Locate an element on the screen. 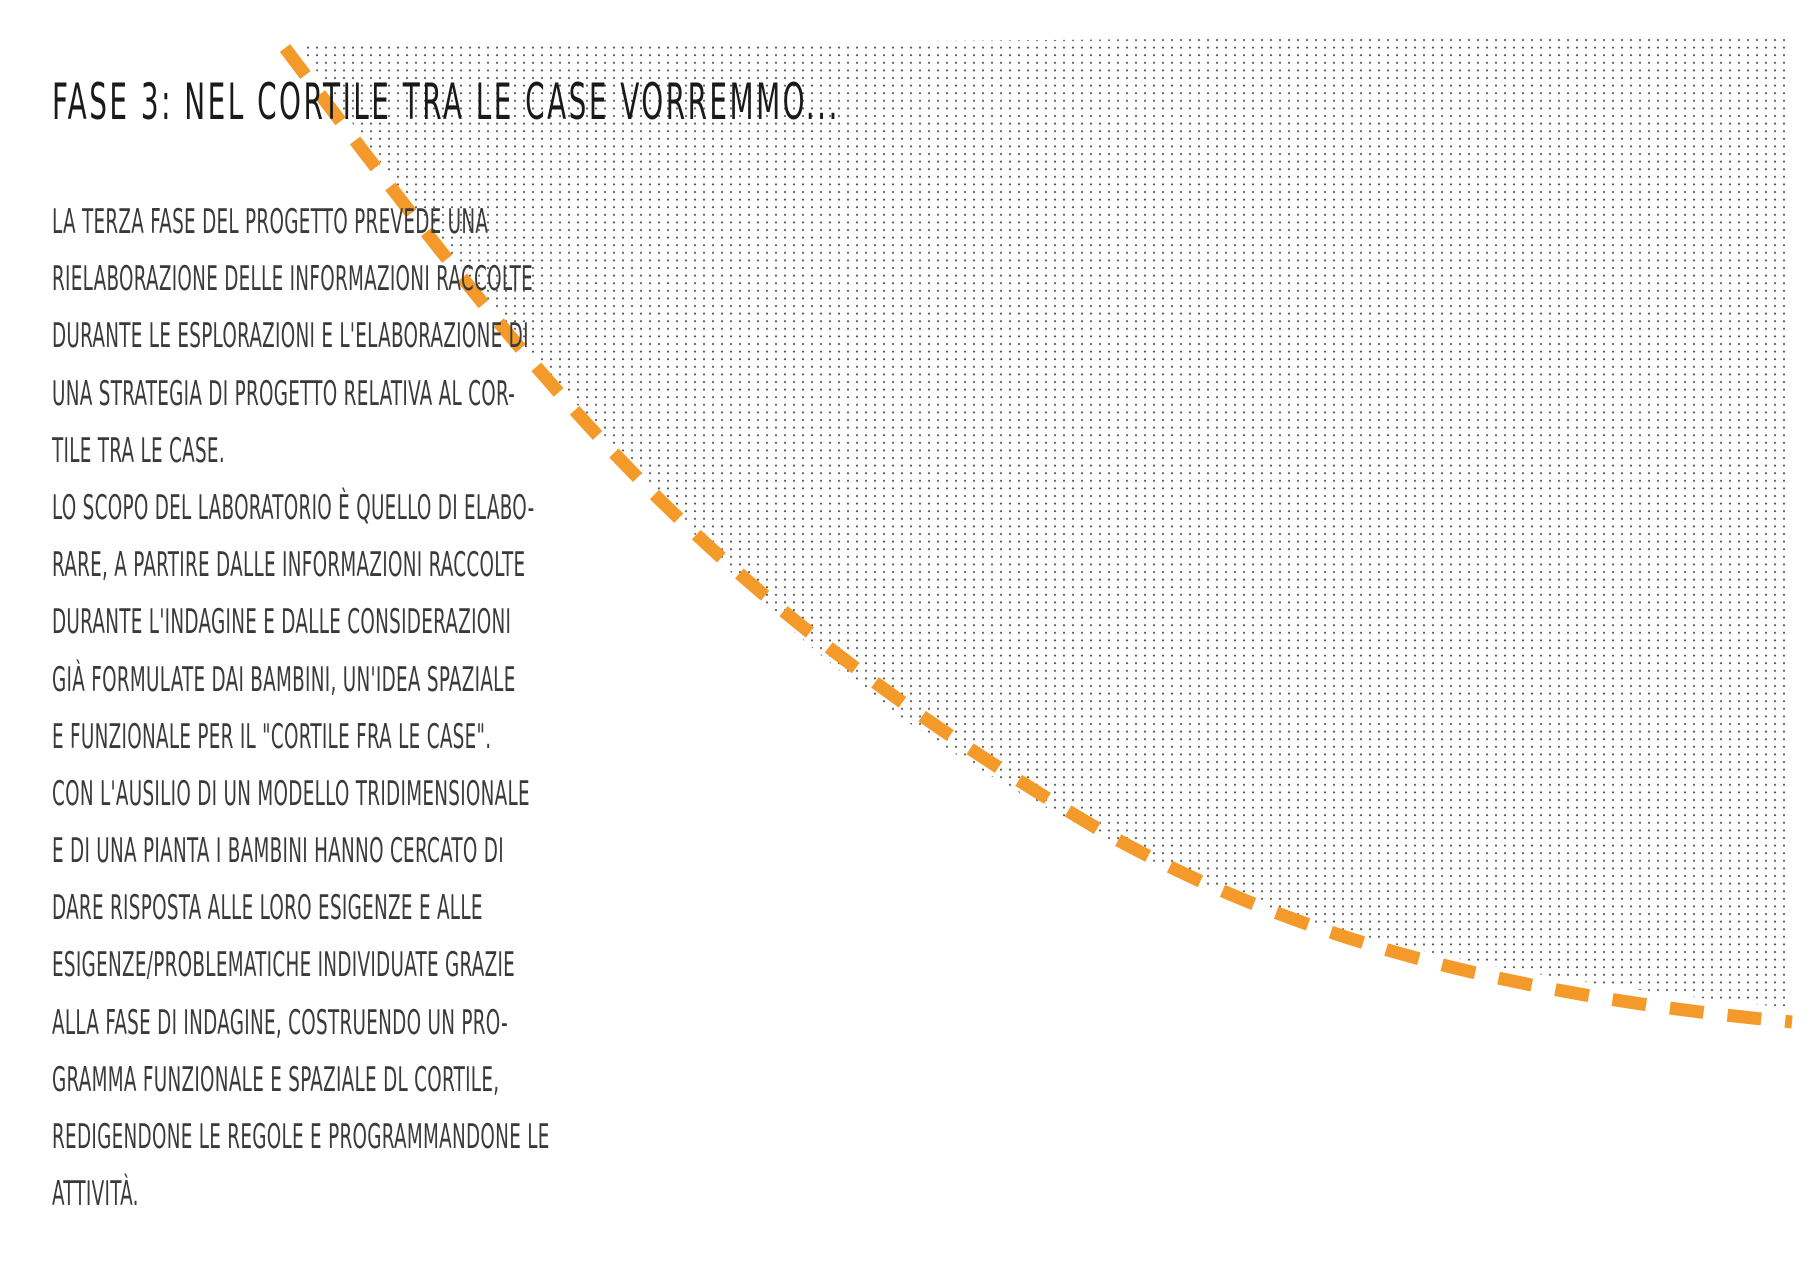 The image size is (1816, 1280). body-line: TILE TRA LE CASE. is located at coordinates (138, 450).